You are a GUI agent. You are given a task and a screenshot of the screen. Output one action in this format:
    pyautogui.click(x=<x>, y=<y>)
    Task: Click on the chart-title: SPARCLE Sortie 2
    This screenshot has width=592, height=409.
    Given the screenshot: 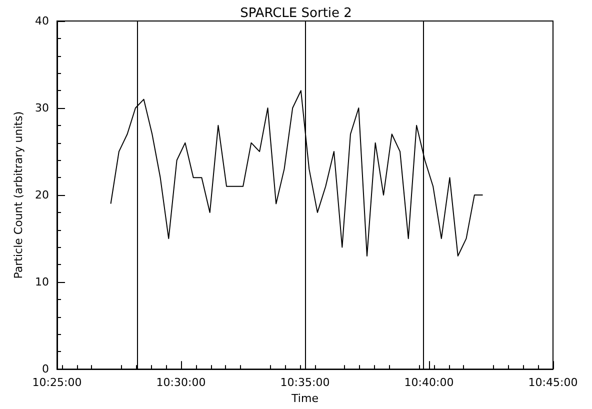 What is the action you would take?
    pyautogui.click(x=296, y=13)
    